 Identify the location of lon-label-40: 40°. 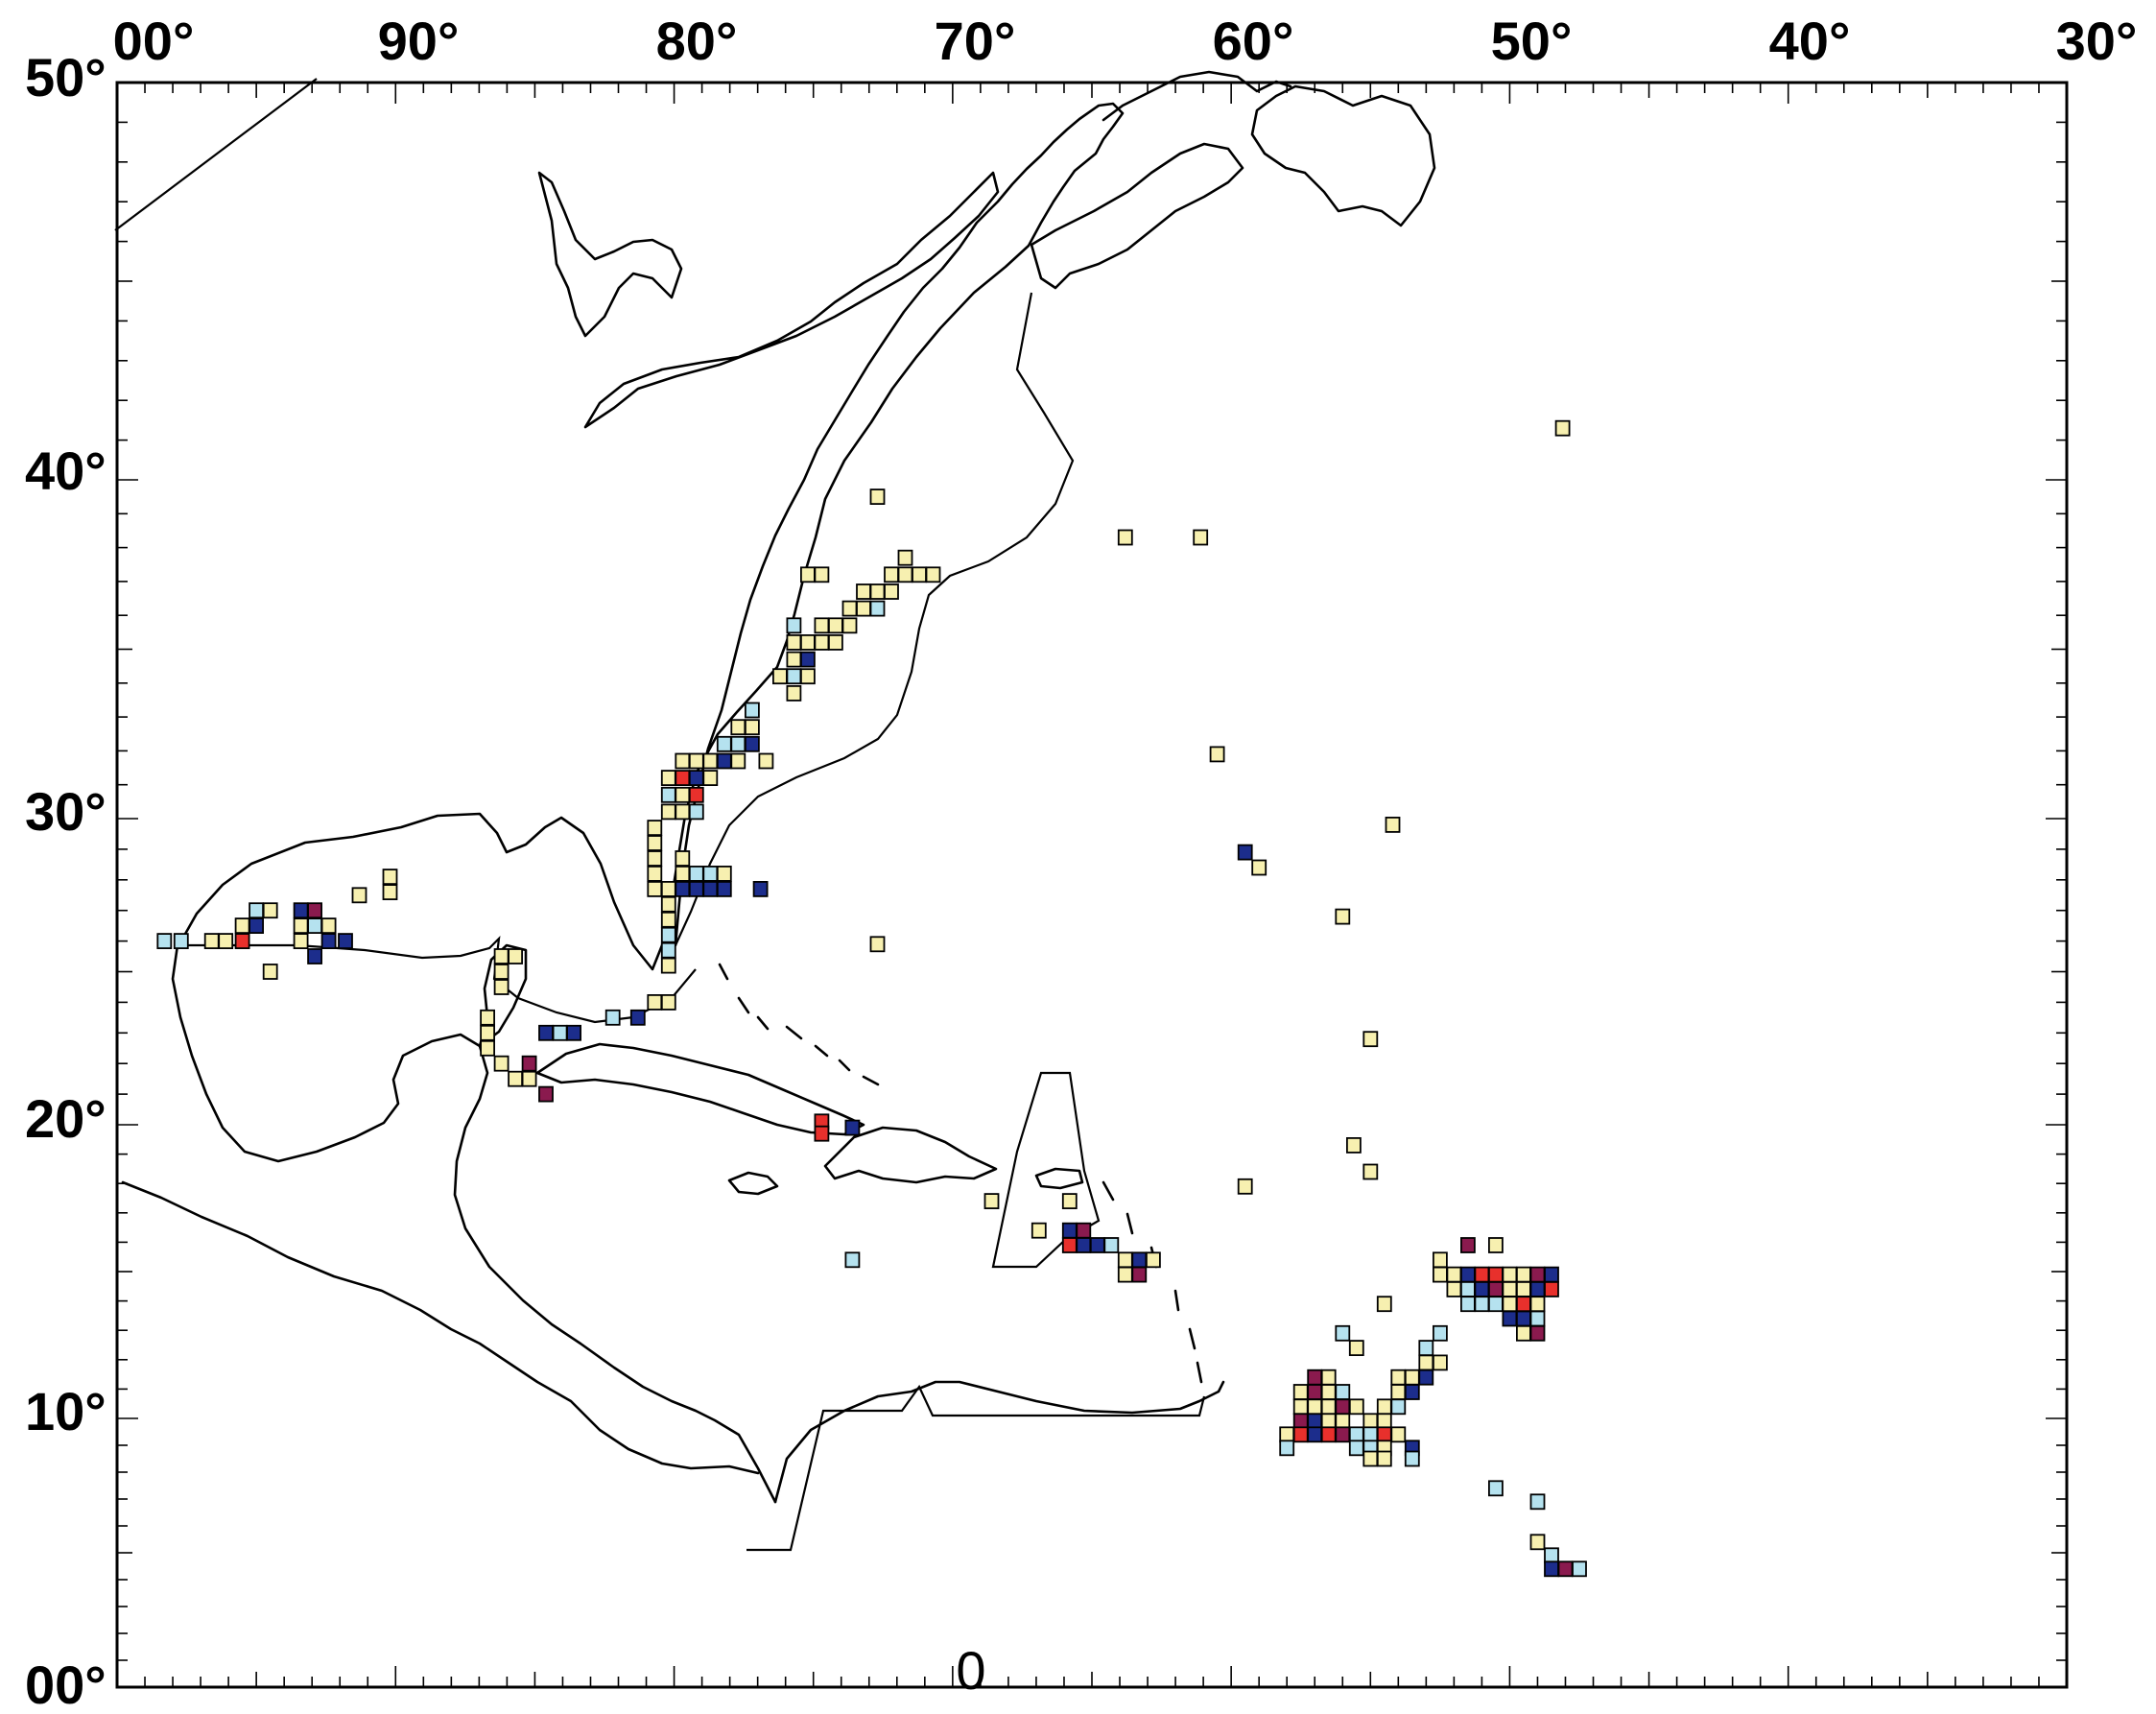
(1810, 41).